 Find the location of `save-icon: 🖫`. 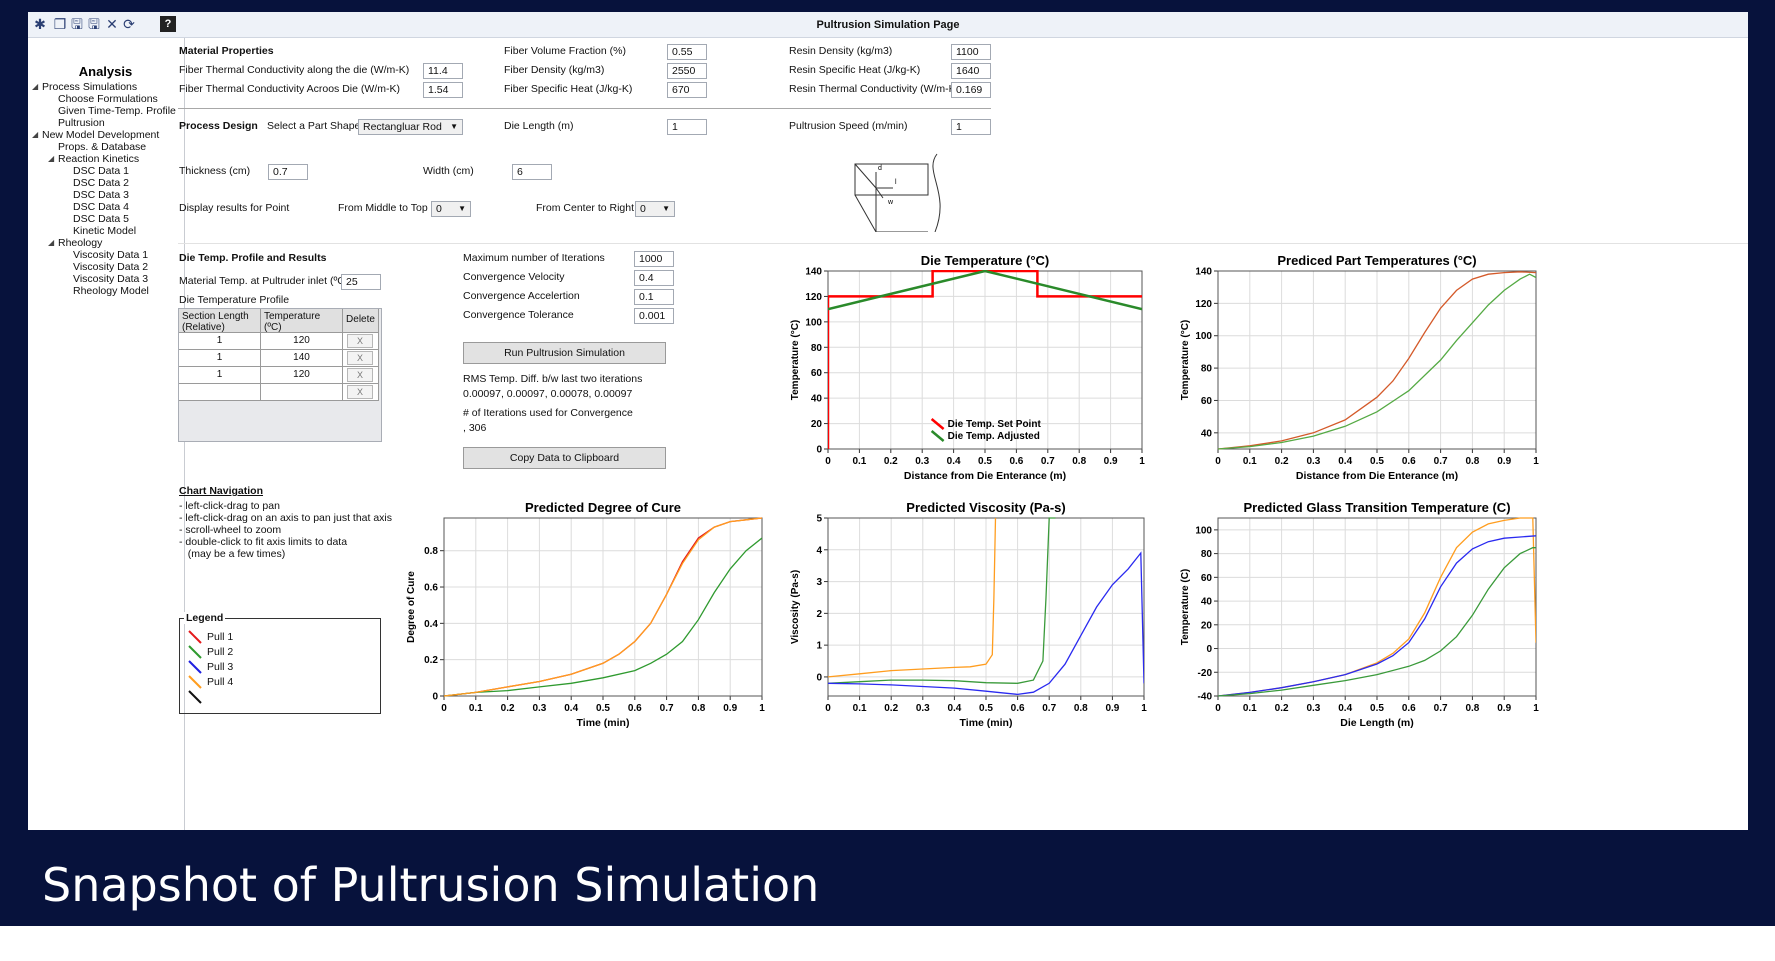

save-icon: 🖫 is located at coordinates (77, 24).